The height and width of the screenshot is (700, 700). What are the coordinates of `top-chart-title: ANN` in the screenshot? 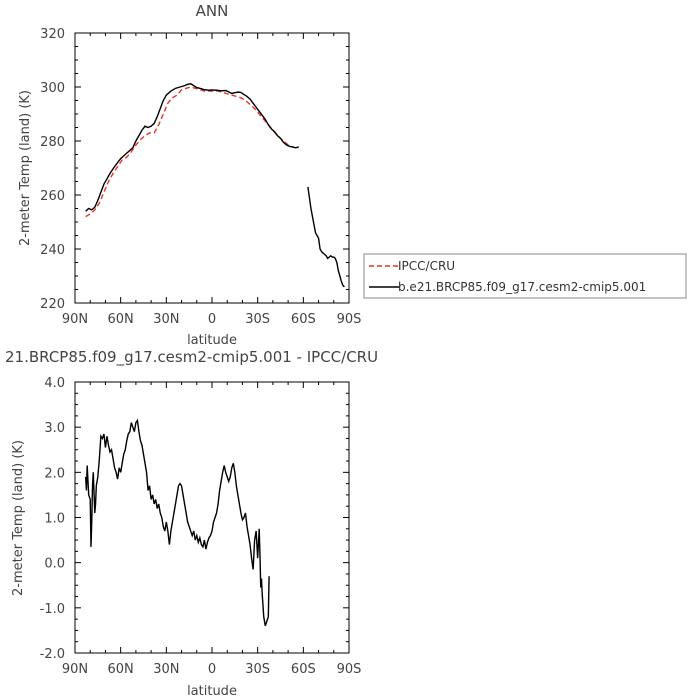 It's located at (212, 11).